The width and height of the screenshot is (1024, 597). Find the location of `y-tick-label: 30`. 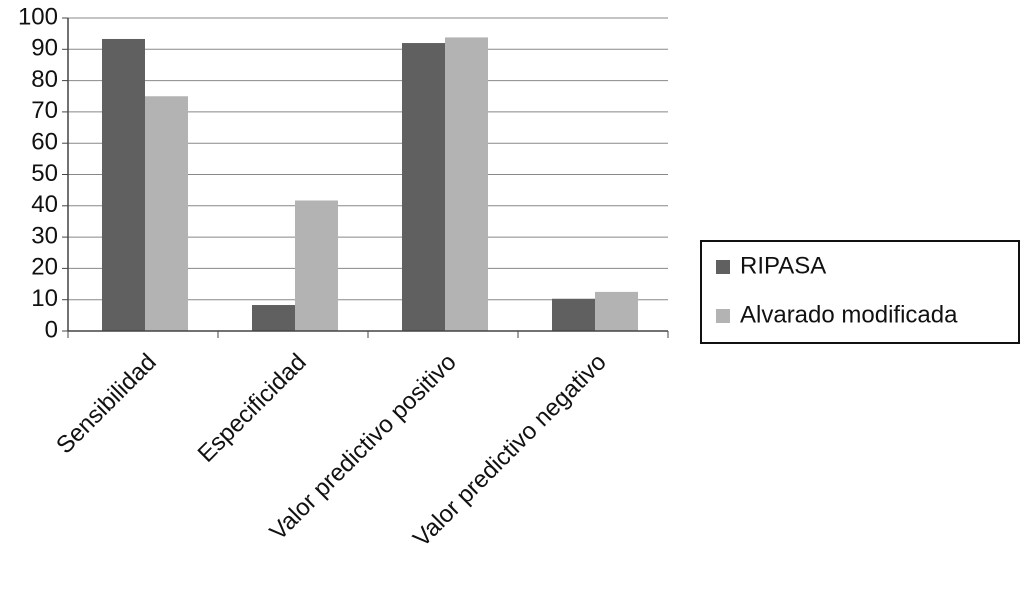

y-tick-label: 30 is located at coordinates (44, 235).